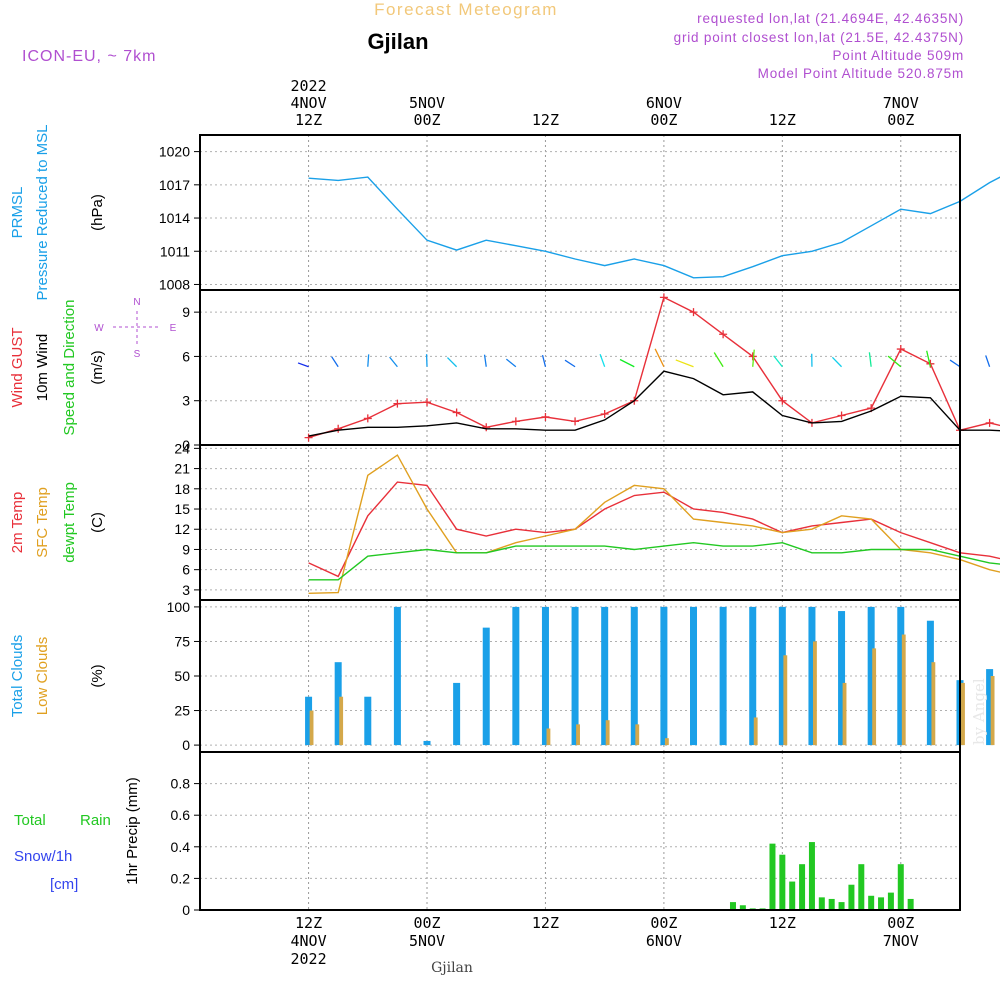  Describe the element at coordinates (89, 56) in the screenshot. I see `model-label: ICON-EU, ~ 7km` at that location.